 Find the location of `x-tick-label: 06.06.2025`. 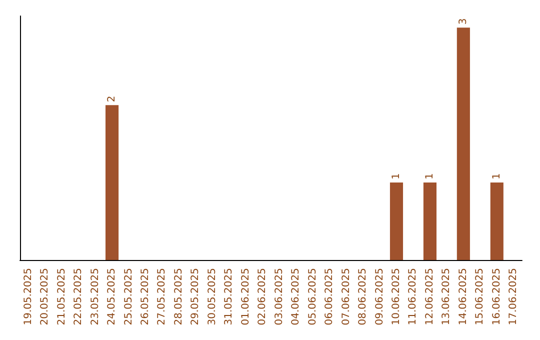

x-tick-label: 06.06.2025 is located at coordinates (330, 297).